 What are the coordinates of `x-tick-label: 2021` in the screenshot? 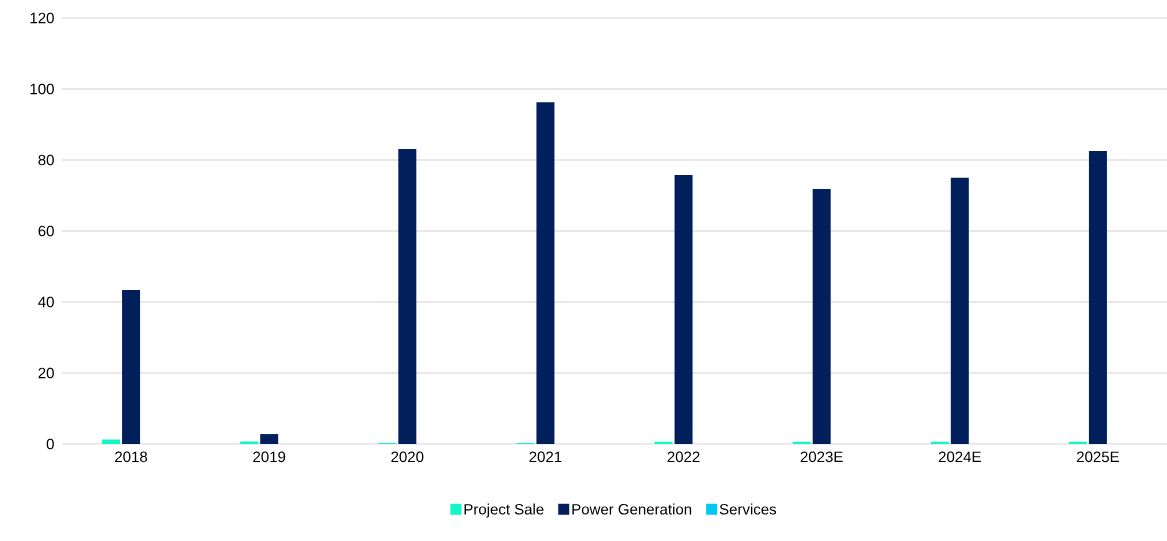 It's located at (545, 457).